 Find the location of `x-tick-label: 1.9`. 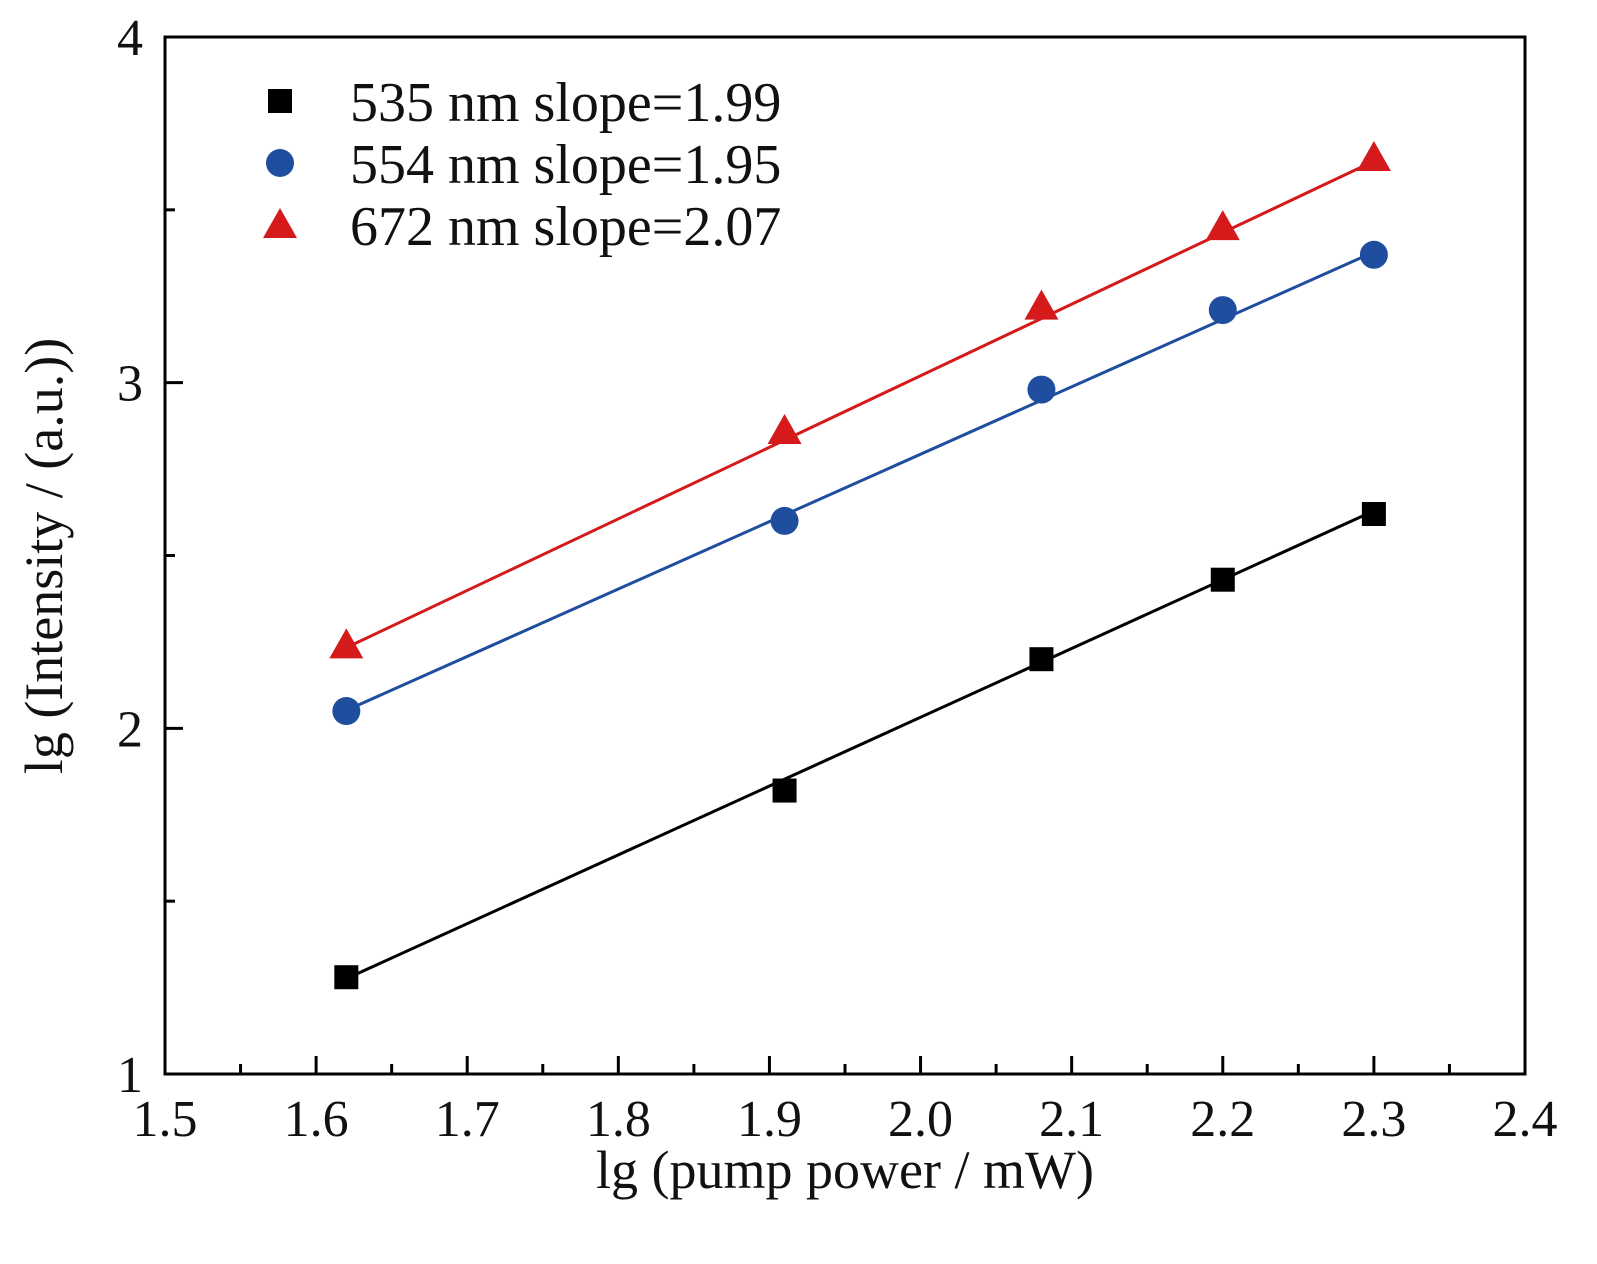

x-tick-label: 1.9 is located at coordinates (769, 1119).